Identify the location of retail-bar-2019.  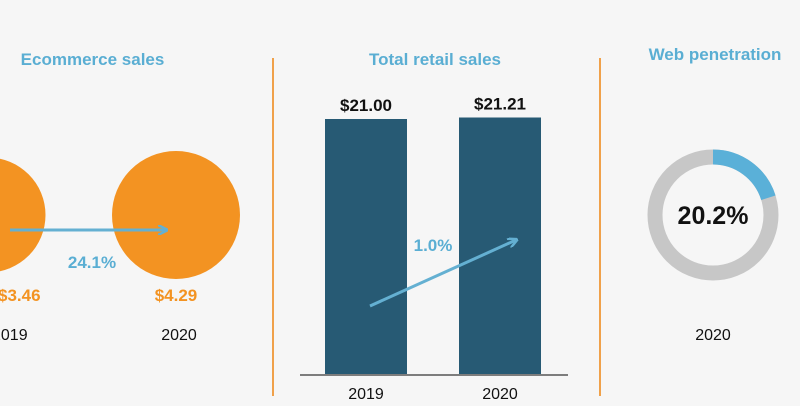
(366, 246).